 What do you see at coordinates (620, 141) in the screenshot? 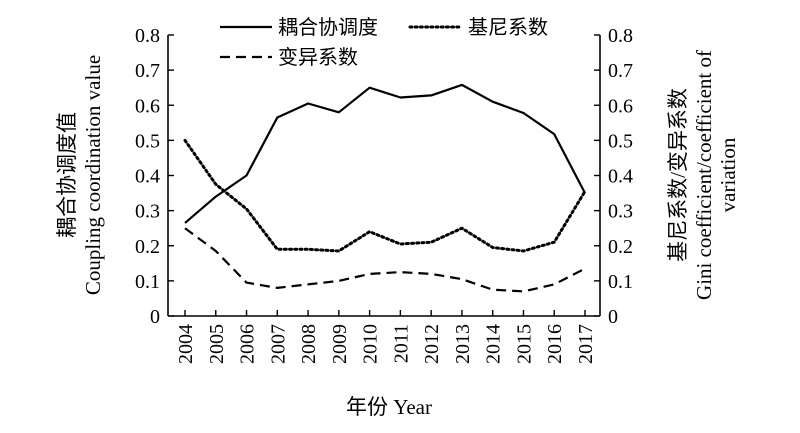
I see `right-y-tick-label: 0.5` at bounding box center [620, 141].